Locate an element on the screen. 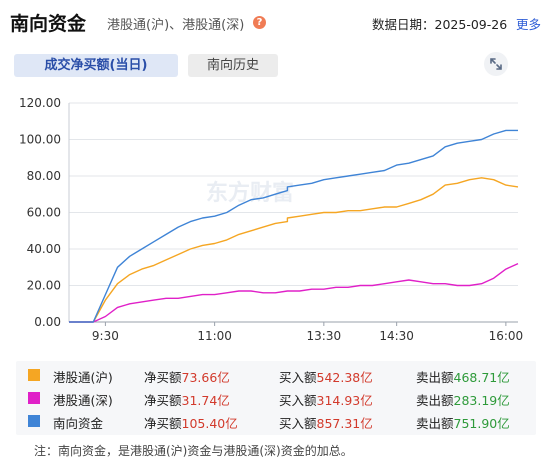 This screenshot has height=467, width=550. date-display: 数据日期：2025-09-26 is located at coordinates (439, 23).